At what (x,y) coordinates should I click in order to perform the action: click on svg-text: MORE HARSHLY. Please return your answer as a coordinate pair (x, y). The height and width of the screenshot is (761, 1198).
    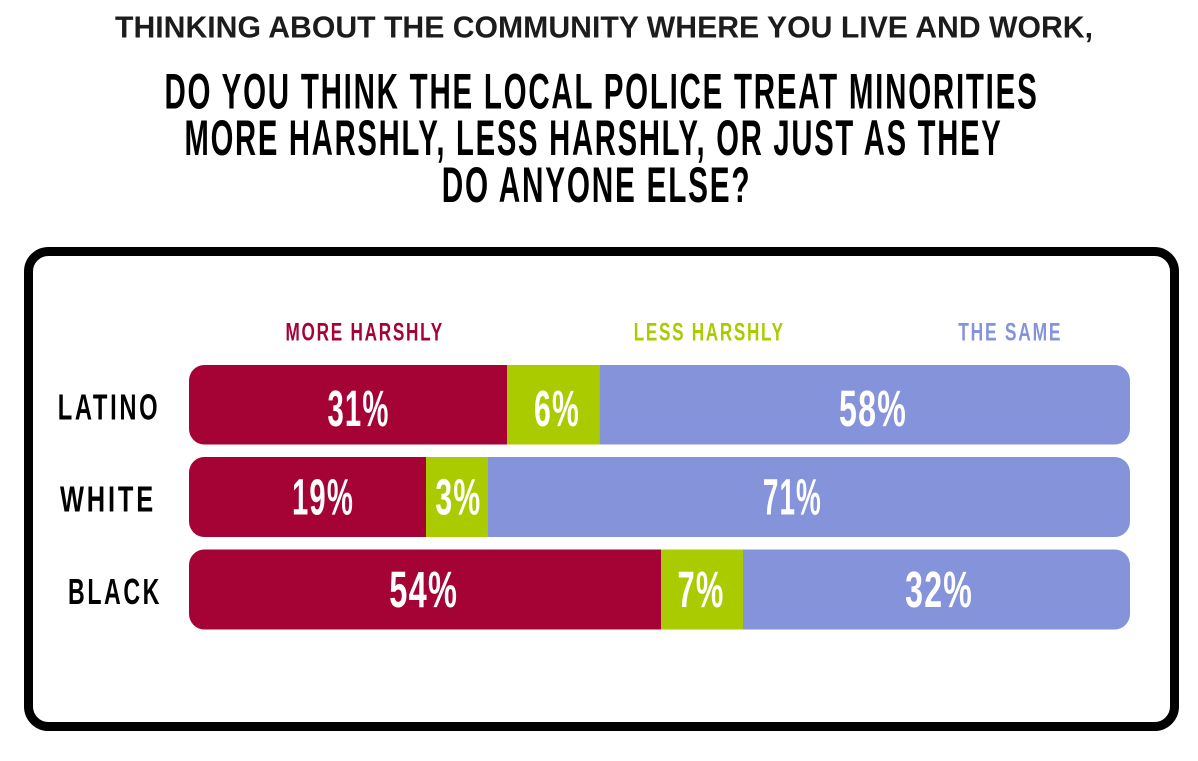
    Looking at the image, I should click on (365, 333).